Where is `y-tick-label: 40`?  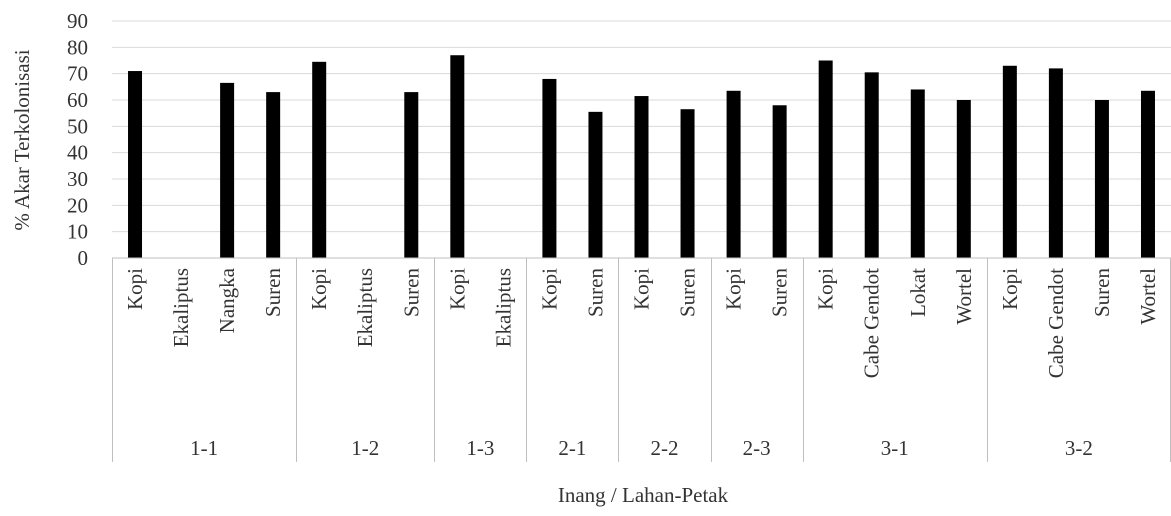
y-tick-label: 40 is located at coordinates (77, 153).